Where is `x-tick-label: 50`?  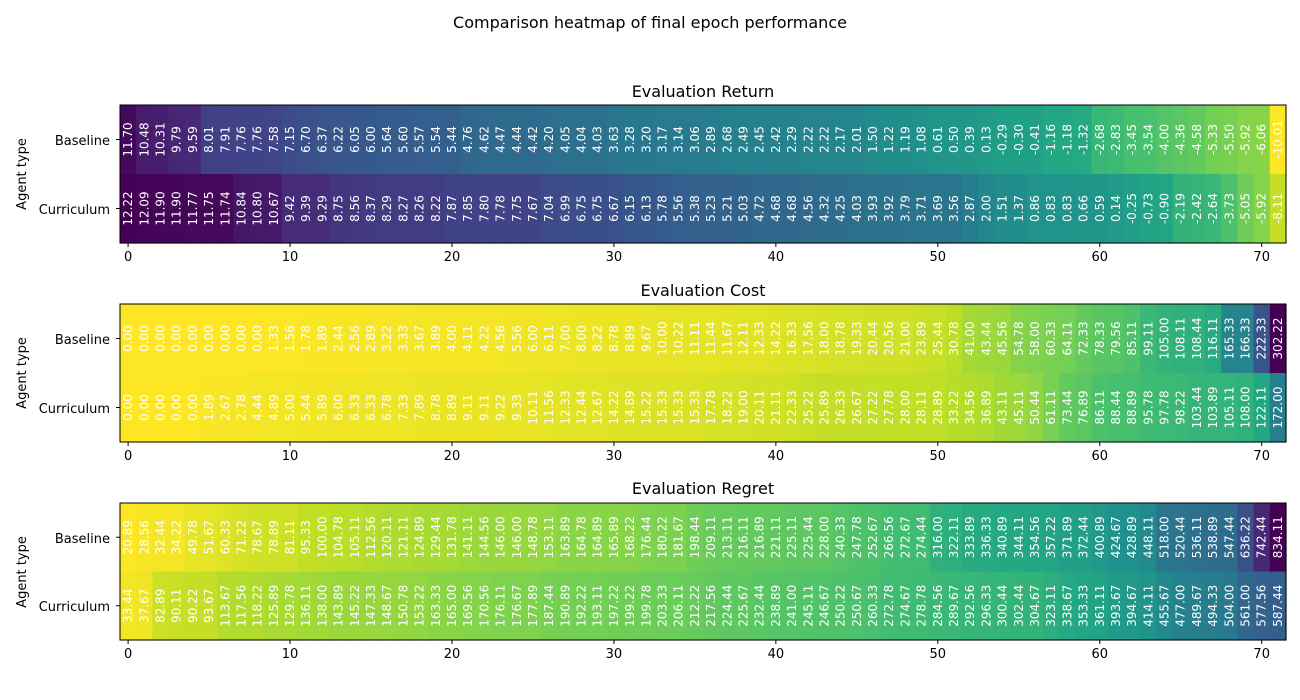
x-tick-label: 50 is located at coordinates (938, 654).